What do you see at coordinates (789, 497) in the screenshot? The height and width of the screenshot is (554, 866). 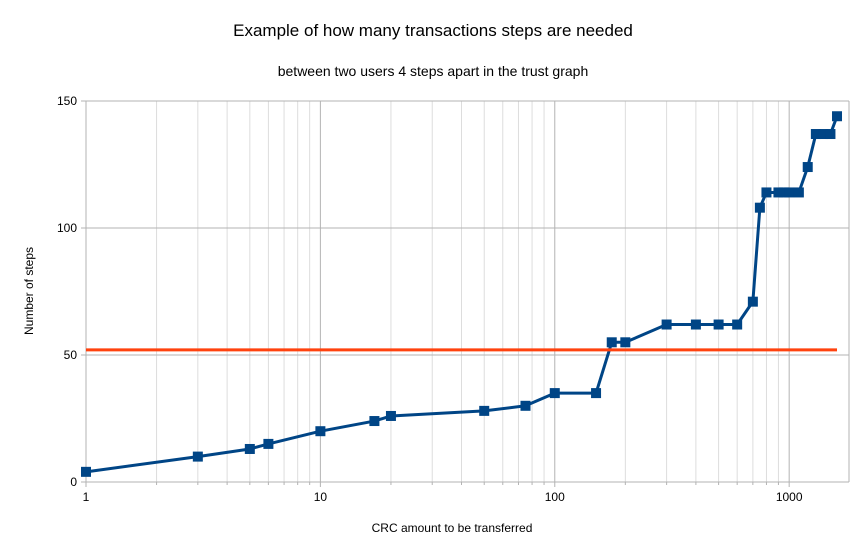 I see `x-tick-label: 1000` at bounding box center [789, 497].